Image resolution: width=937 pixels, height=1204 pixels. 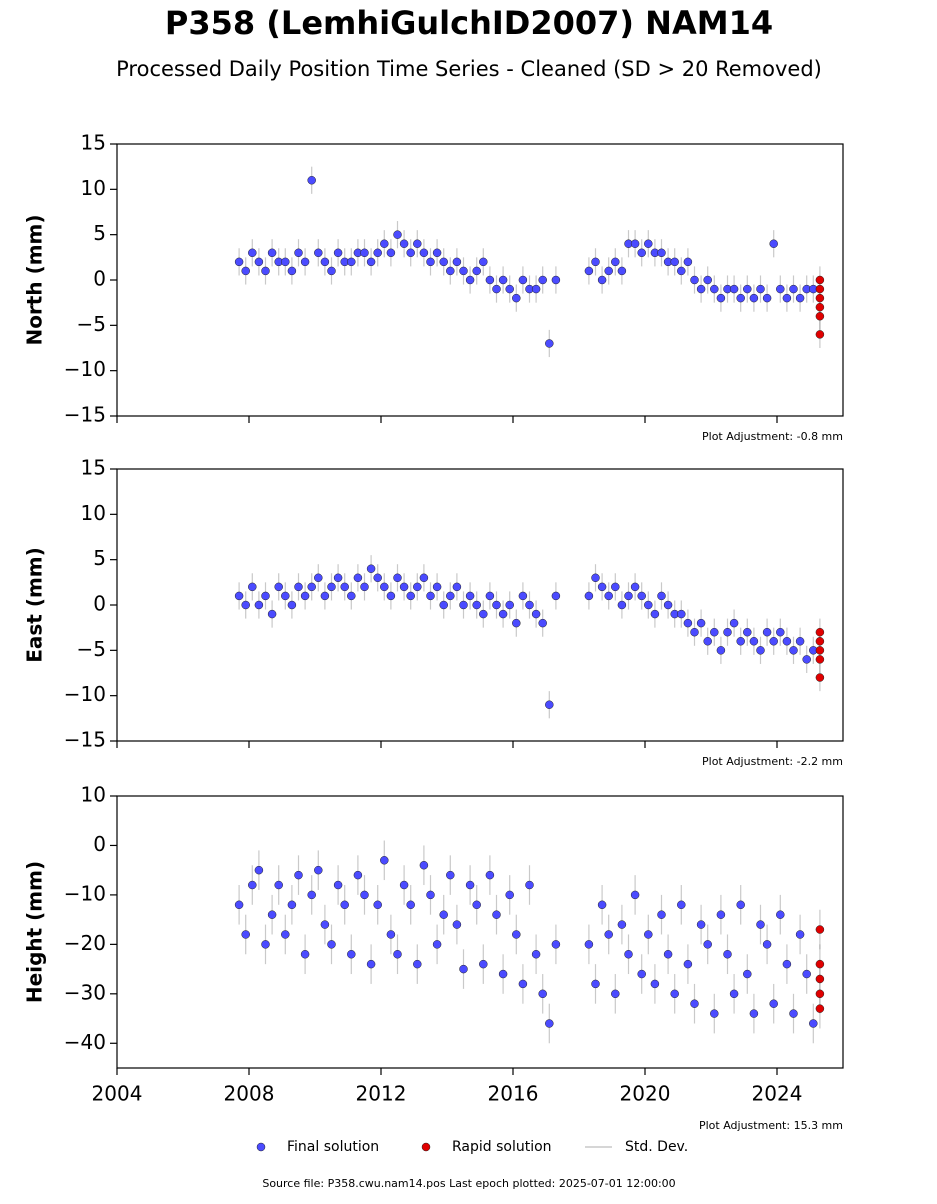 What do you see at coordinates (772, 436) in the screenshot?
I see `plot-adjustment: Plot Adjustment: -0.8 mm` at bounding box center [772, 436].